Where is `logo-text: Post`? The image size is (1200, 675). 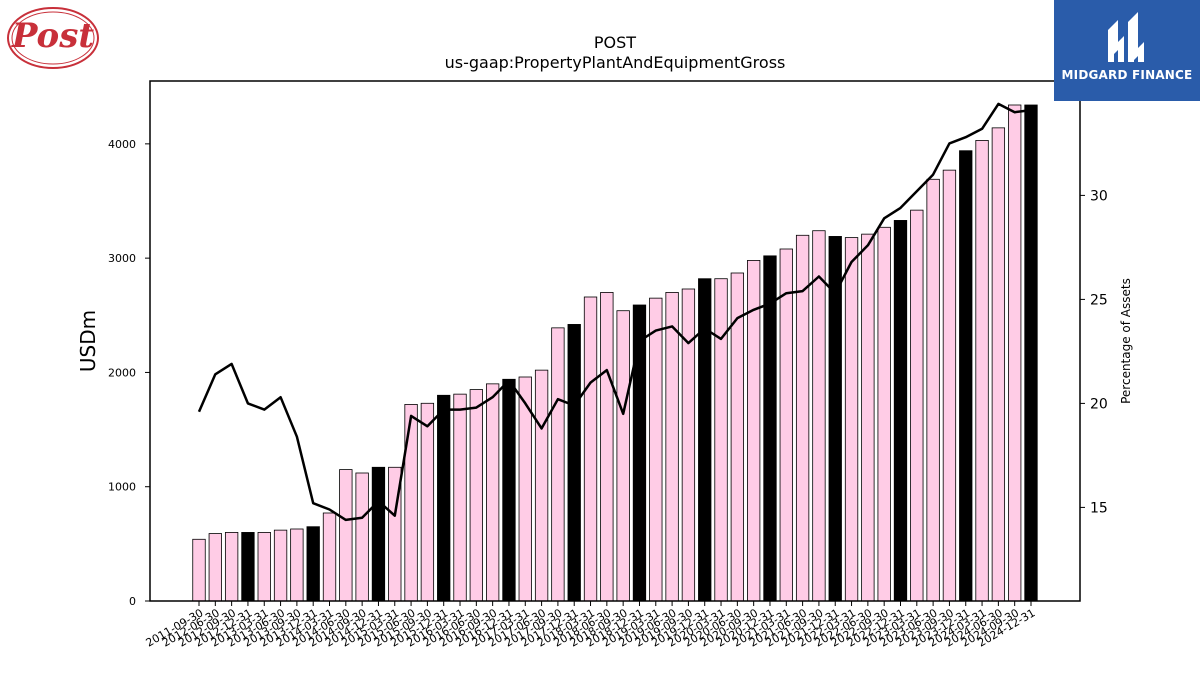
logo-text: Post is located at coordinates (53, 36).